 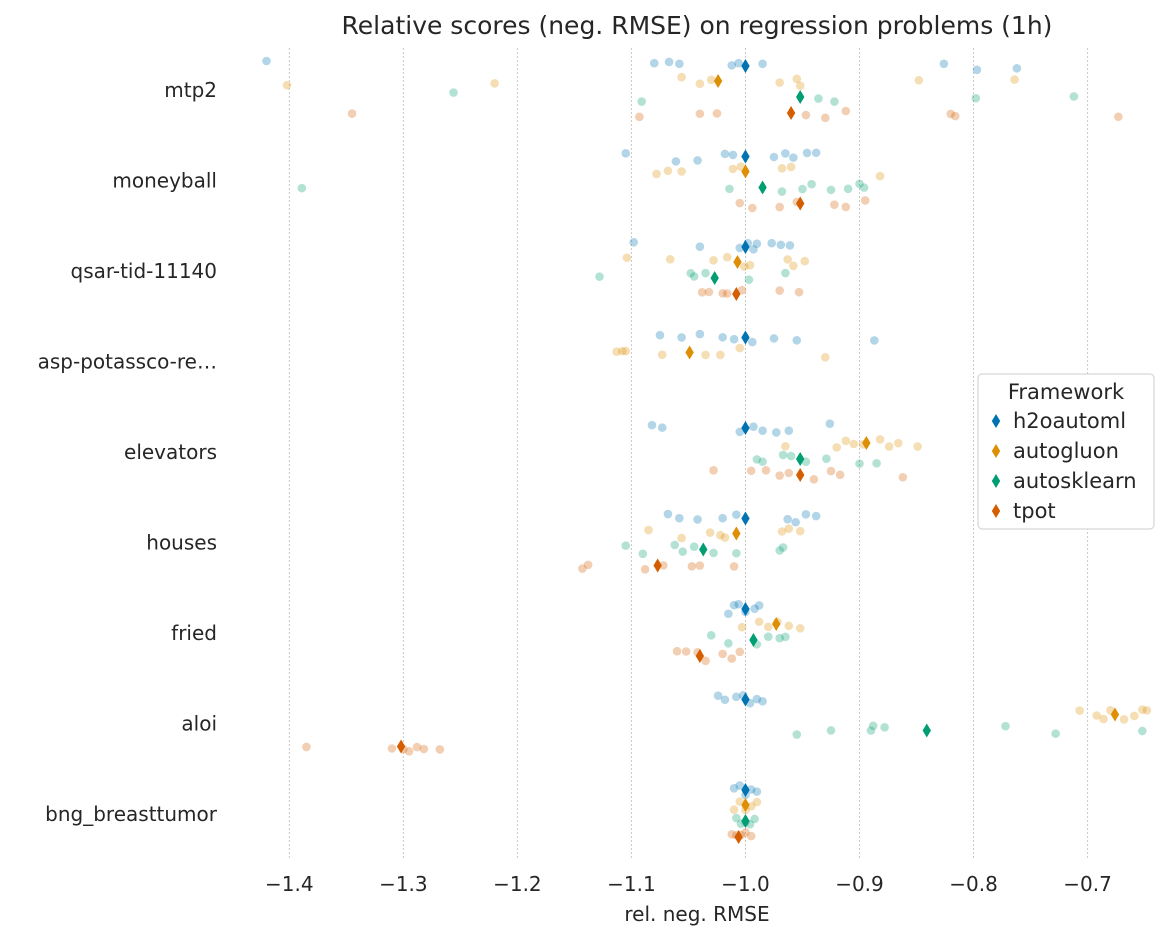 What do you see at coordinates (1064, 466) in the screenshot?
I see `legend-entries: h2oautoml autogluon autosklearn tpot` at bounding box center [1064, 466].